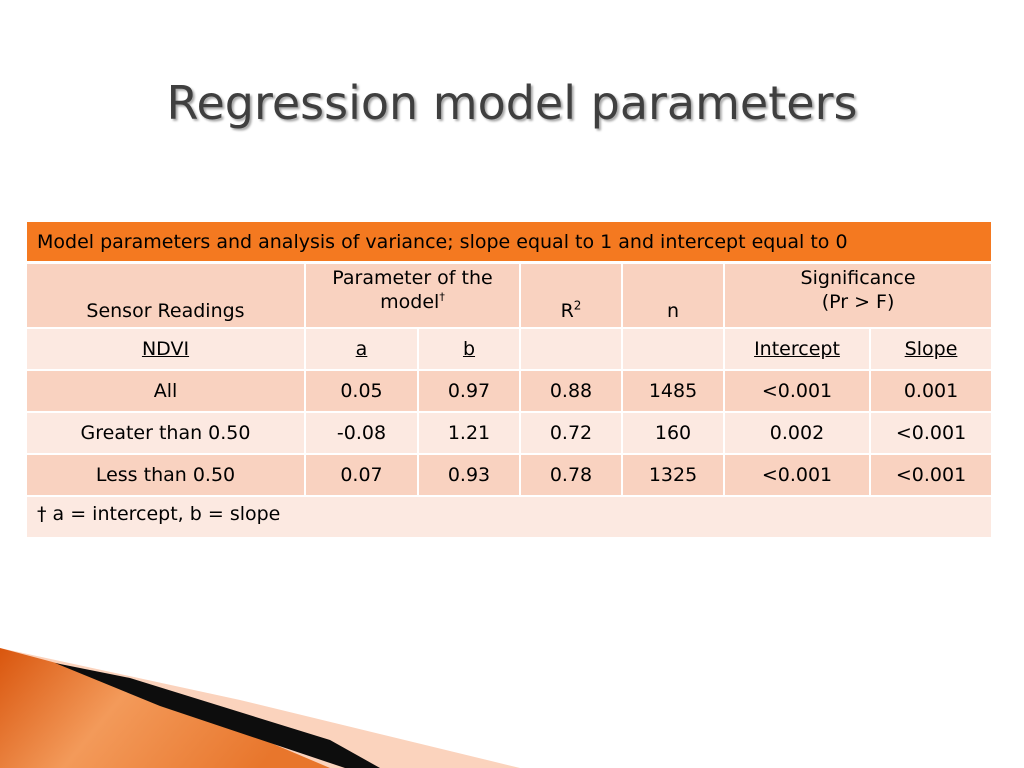 The image size is (1024, 768). I want to click on header-sensor-readings: Sensor Readings, so click(166, 296).